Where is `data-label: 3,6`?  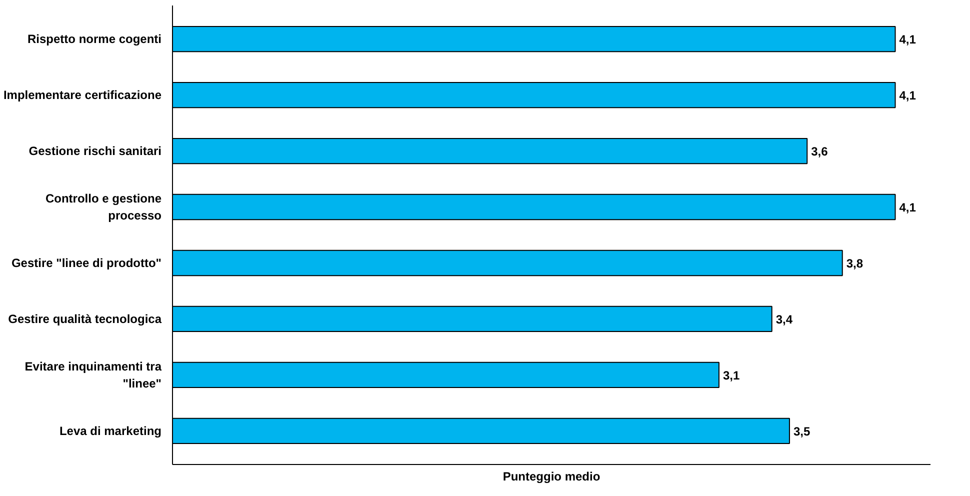 data-label: 3,6 is located at coordinates (819, 151).